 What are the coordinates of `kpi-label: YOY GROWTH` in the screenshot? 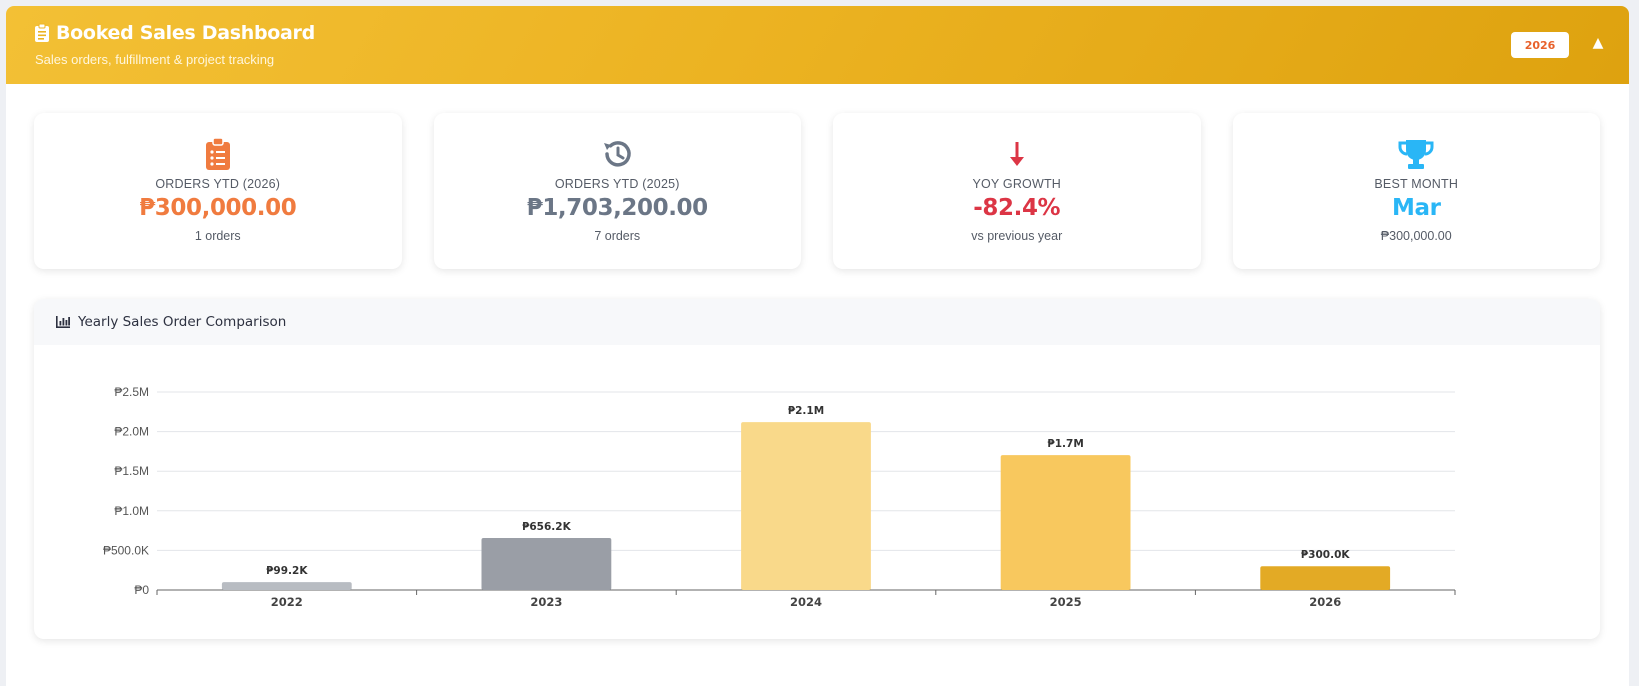 It's located at (1017, 184).